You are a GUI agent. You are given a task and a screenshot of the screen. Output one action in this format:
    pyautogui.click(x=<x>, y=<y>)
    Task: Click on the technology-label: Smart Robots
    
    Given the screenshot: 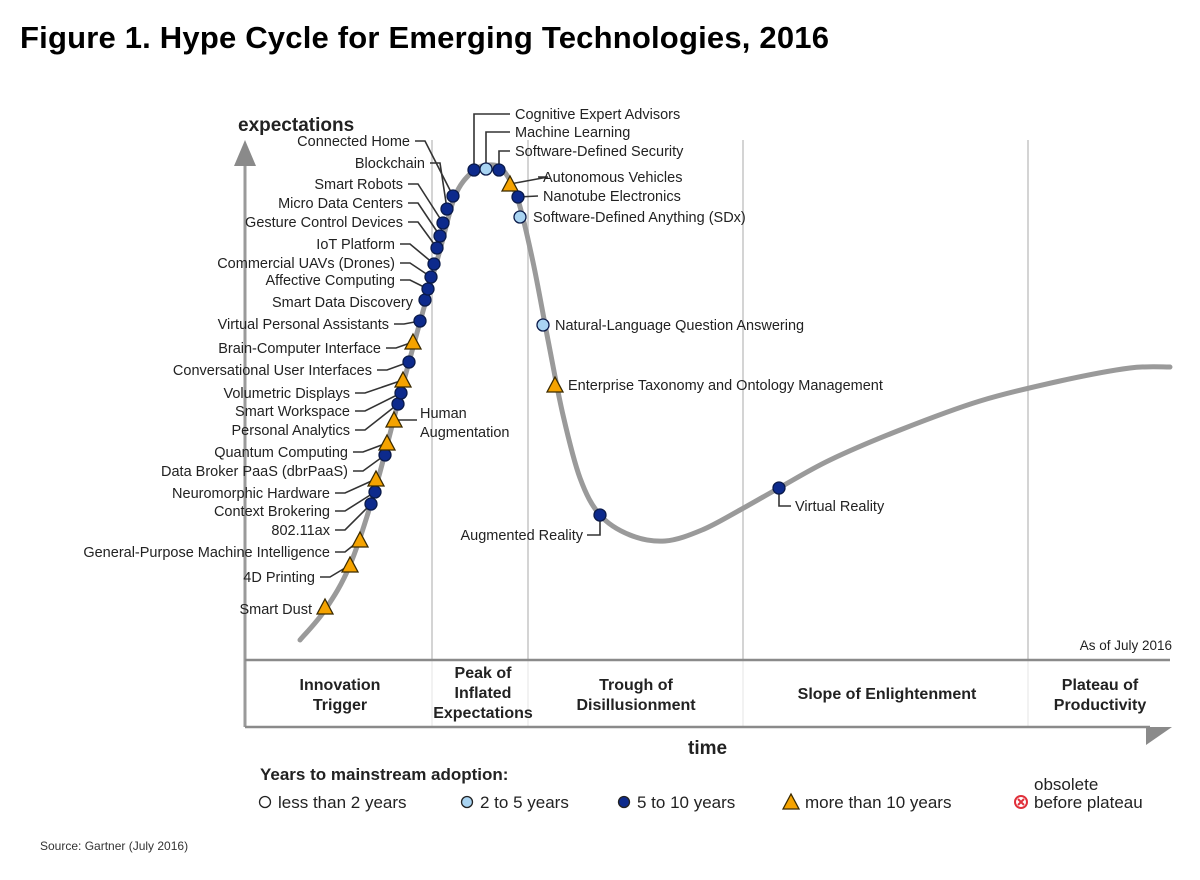 What is the action you would take?
    pyautogui.click(x=358, y=185)
    